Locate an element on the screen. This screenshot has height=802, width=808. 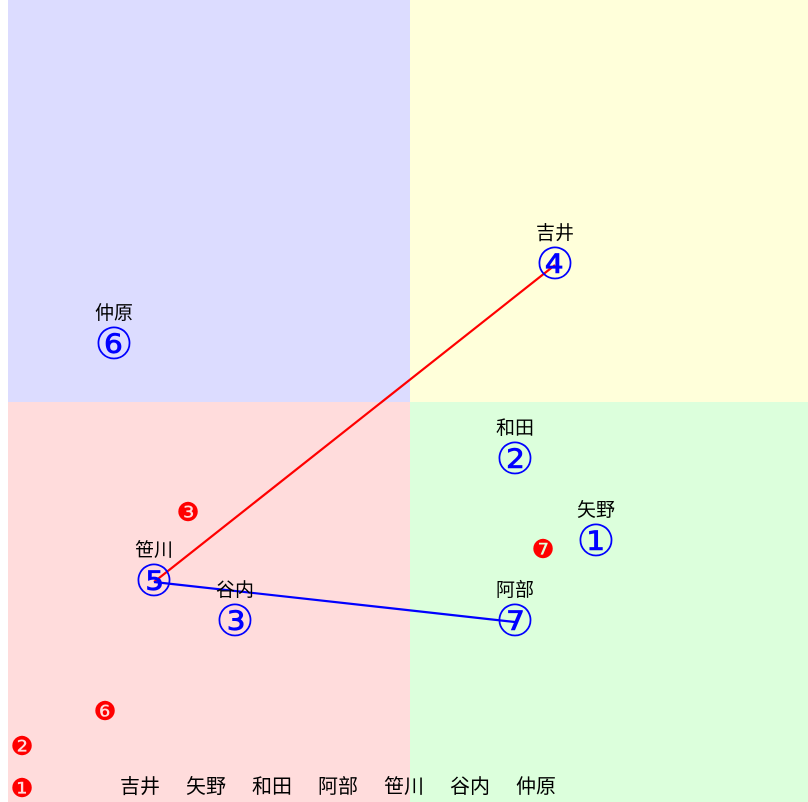
legend-item: 矢野 is located at coordinates (206, 786).